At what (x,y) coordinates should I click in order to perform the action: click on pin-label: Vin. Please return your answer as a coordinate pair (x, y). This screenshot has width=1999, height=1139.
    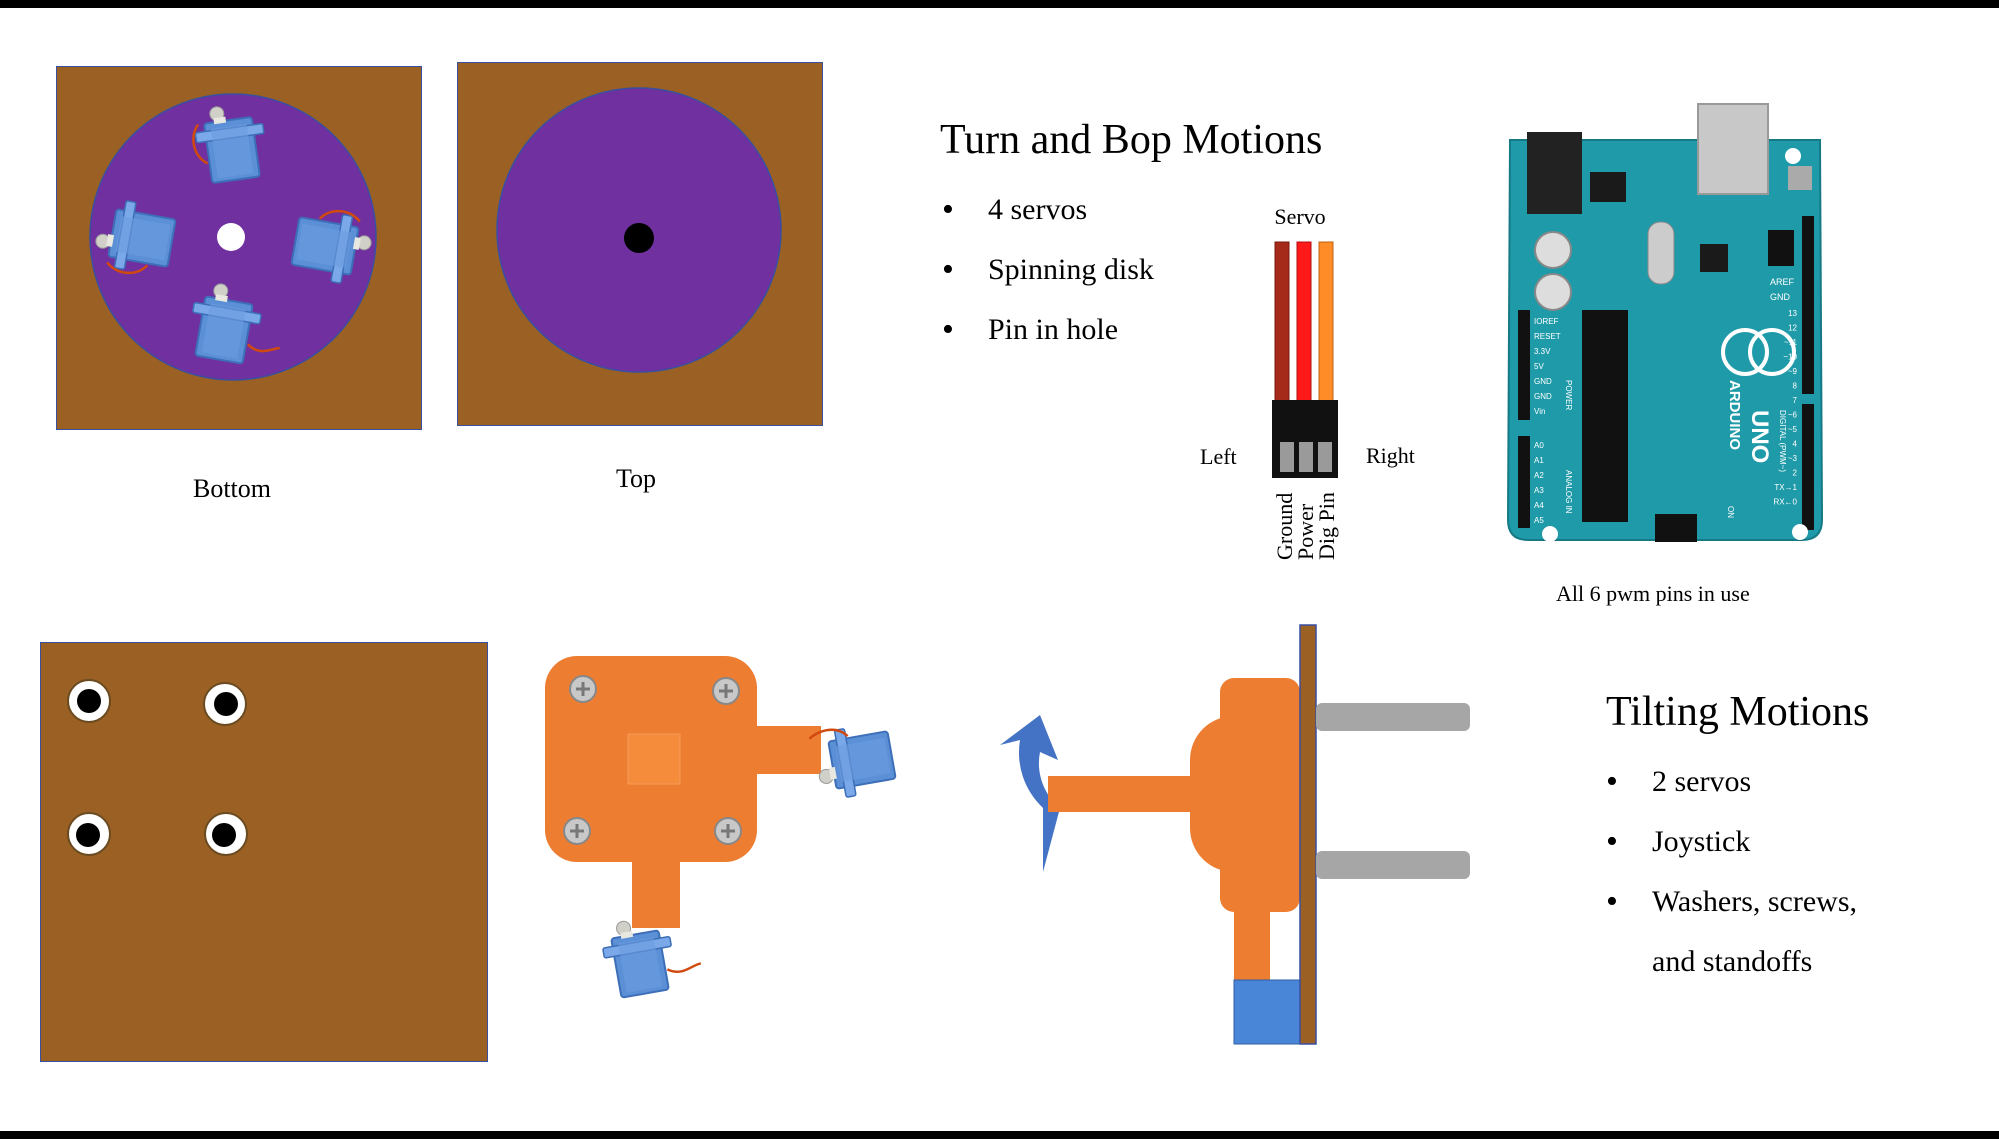
    Looking at the image, I should click on (1539, 411).